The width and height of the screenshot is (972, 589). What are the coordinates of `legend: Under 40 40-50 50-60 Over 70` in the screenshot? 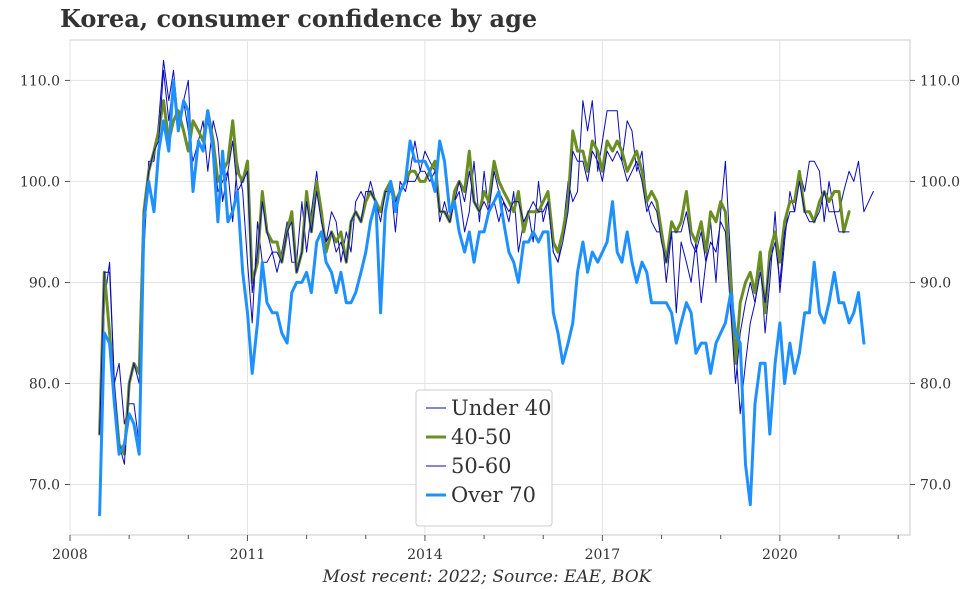 It's located at (484, 458).